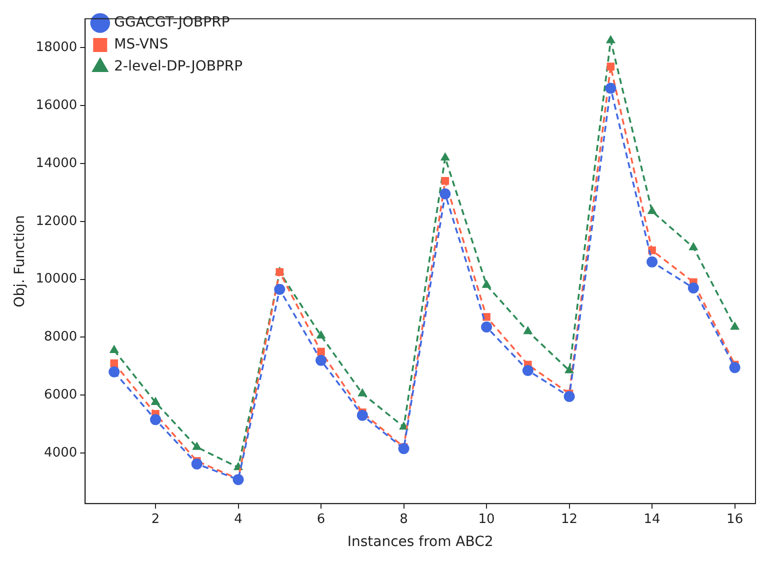 The width and height of the screenshot is (769, 563). What do you see at coordinates (57, 106) in the screenshot?
I see `y-tick-label: 16000` at bounding box center [57, 106].